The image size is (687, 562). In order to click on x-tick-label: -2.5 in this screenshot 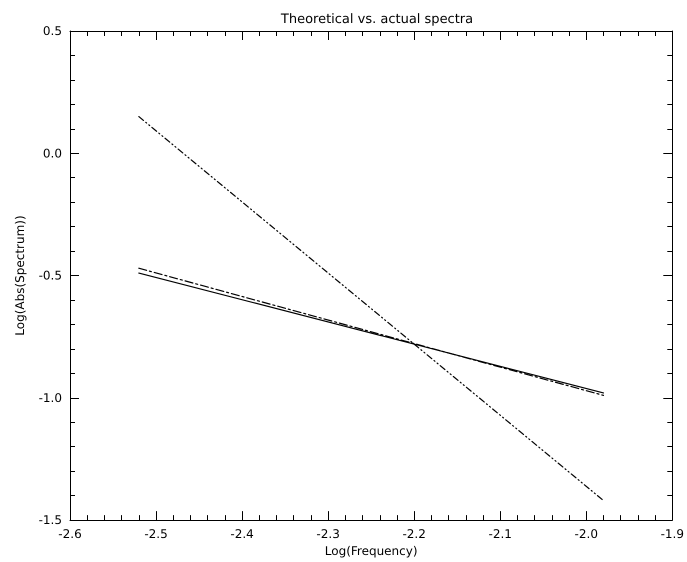, I will do `click(156, 534)`.